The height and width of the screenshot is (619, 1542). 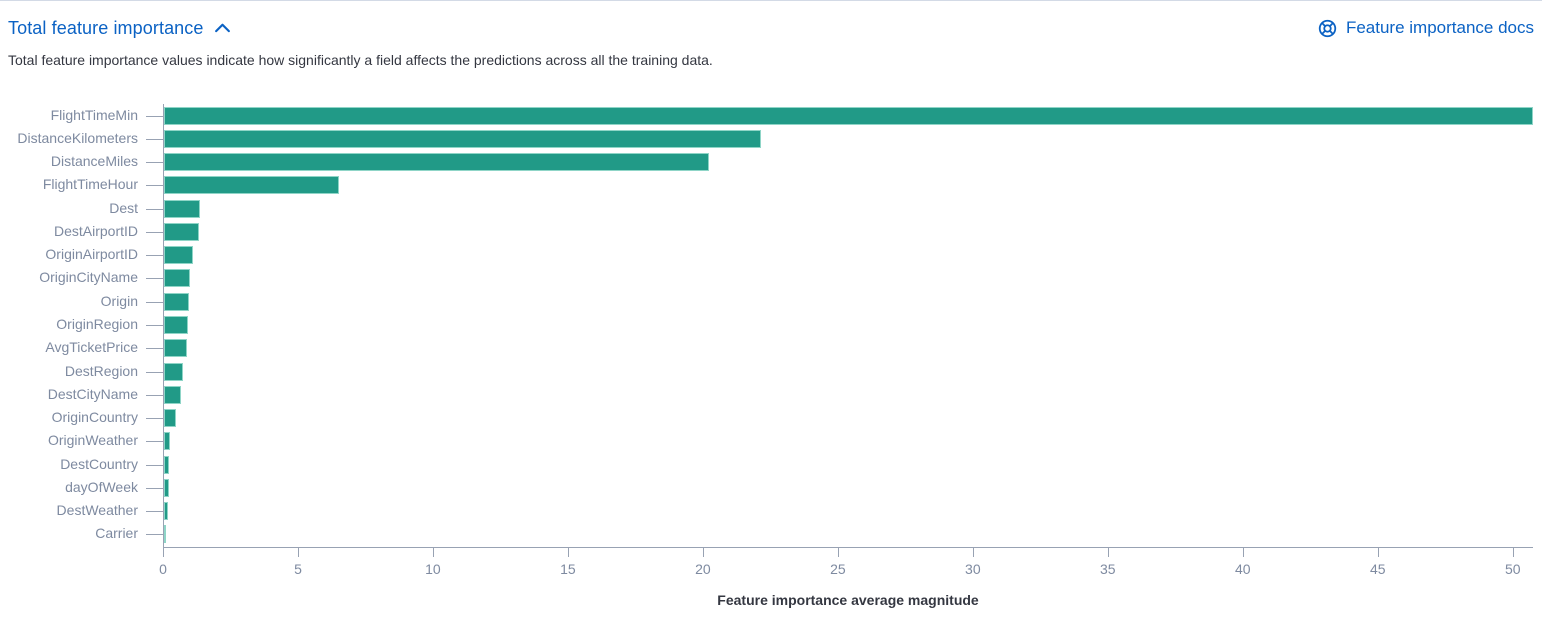 What do you see at coordinates (1377, 569) in the screenshot?
I see `x-axis-tick-label: 45` at bounding box center [1377, 569].